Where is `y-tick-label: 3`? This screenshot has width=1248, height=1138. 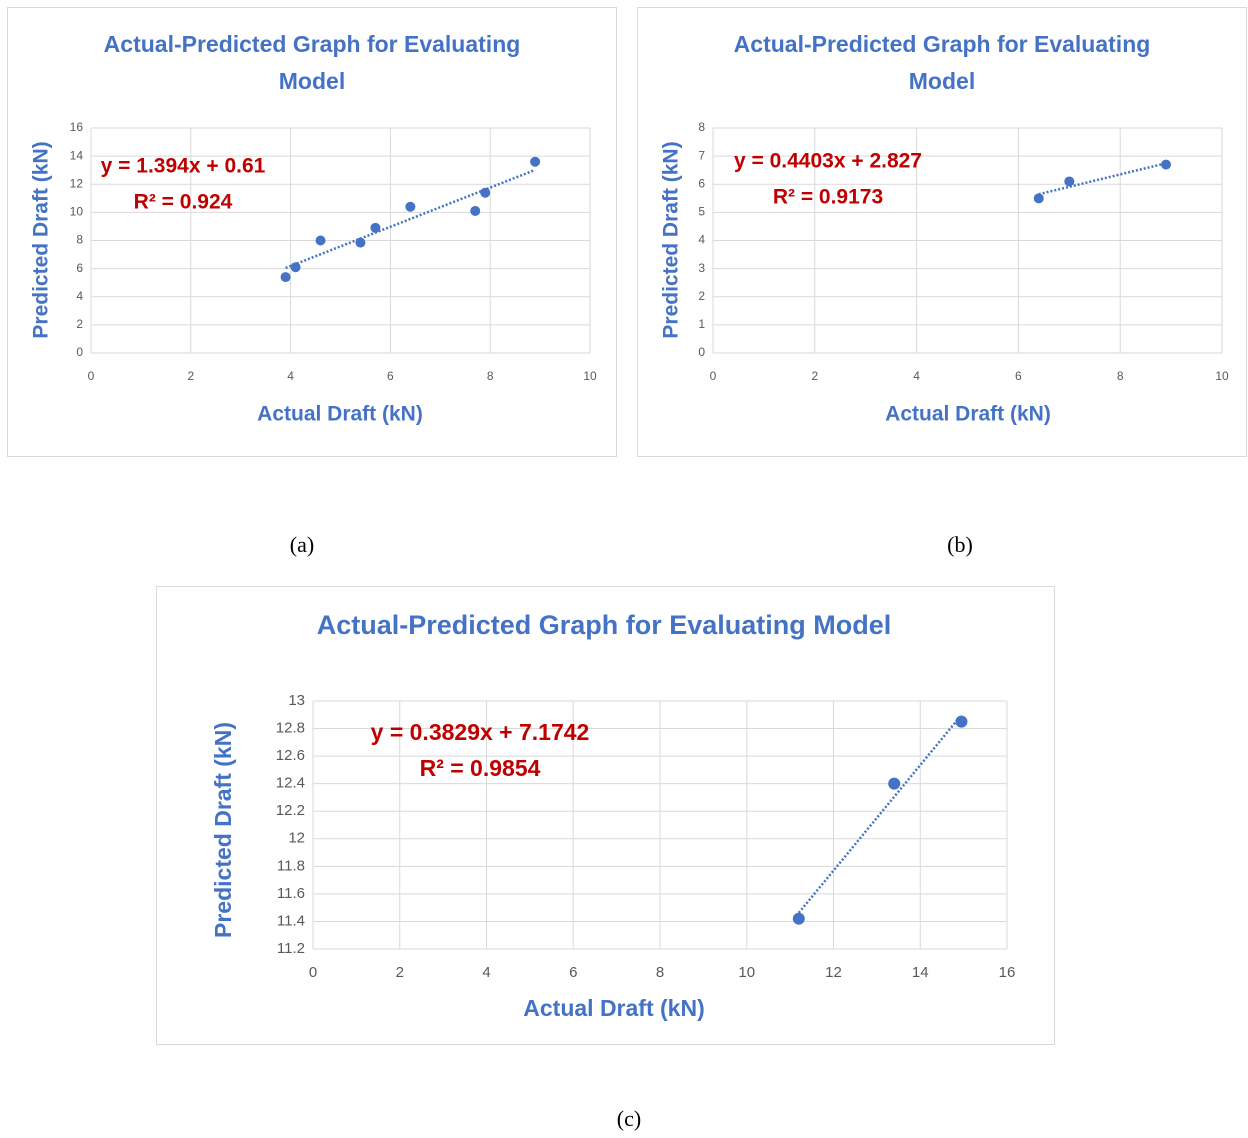 y-tick-label: 3 is located at coordinates (701, 268).